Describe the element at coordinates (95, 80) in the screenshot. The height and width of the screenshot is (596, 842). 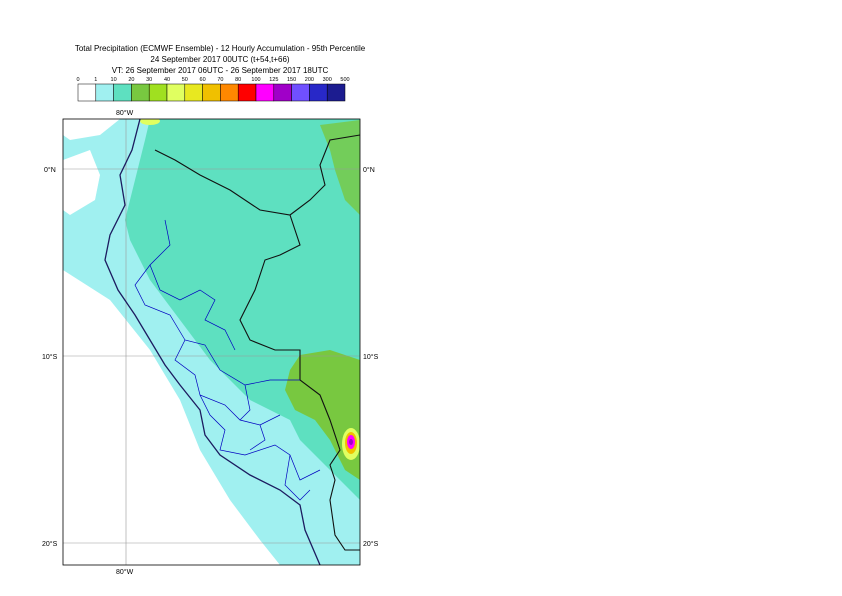
I see `legend-level-label: 1` at that location.